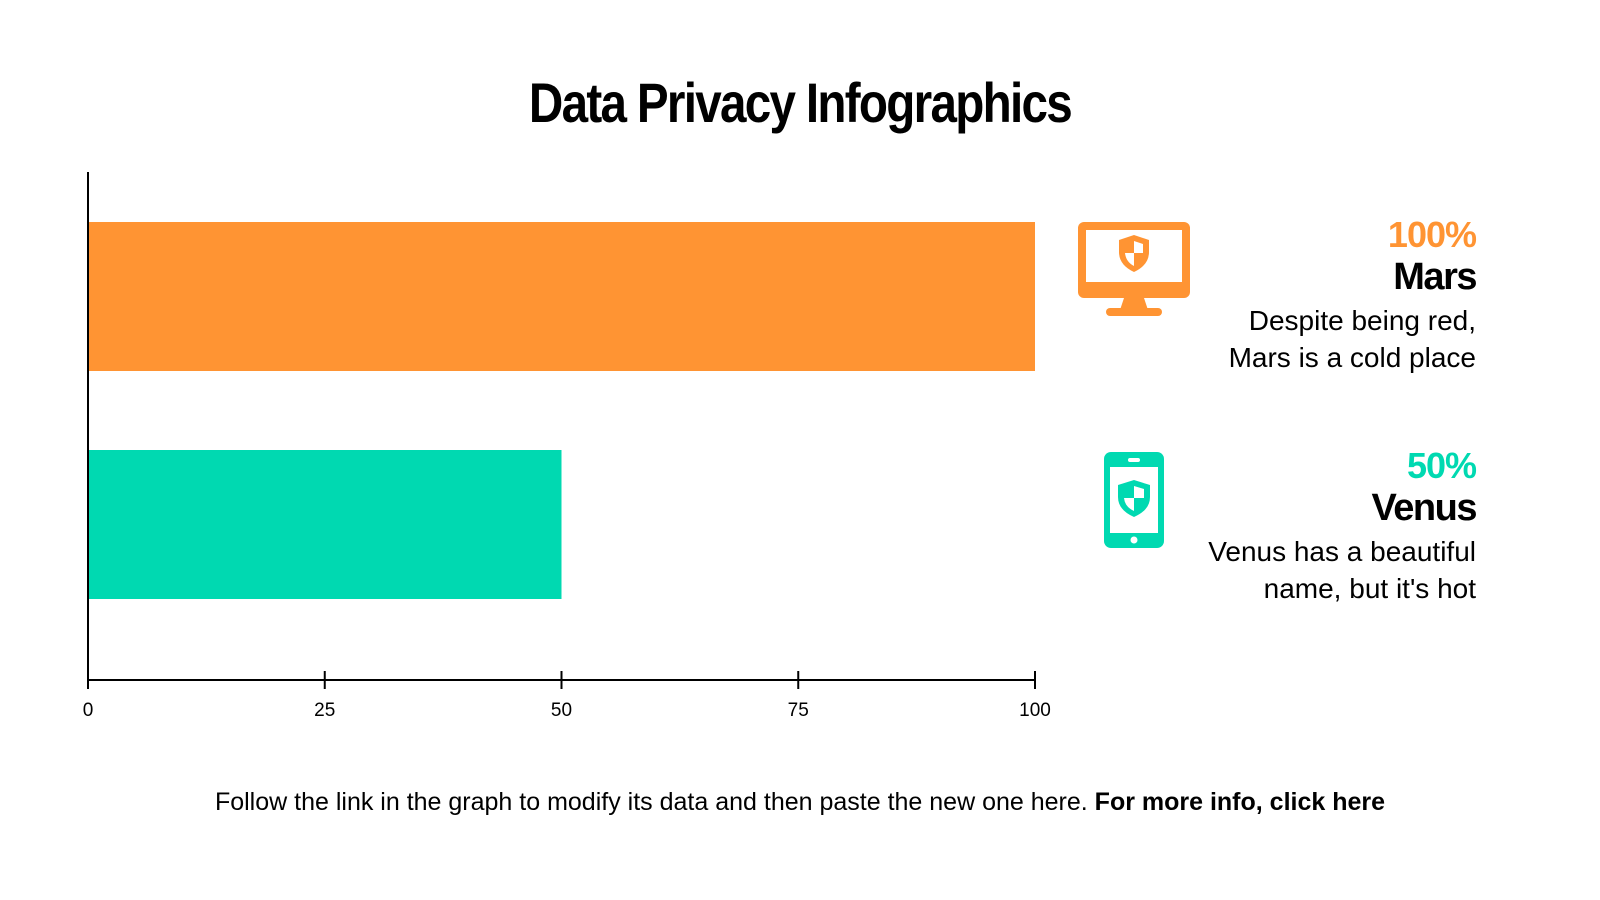 This screenshot has width=1600, height=900. What do you see at coordinates (798, 710) in the screenshot?
I see `x-tick-label: 75` at bounding box center [798, 710].